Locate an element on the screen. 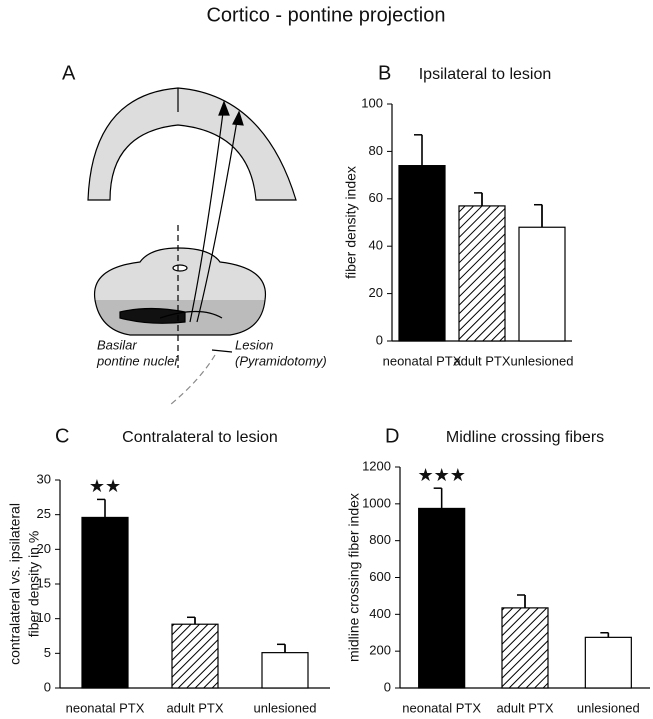 The image size is (653, 719). y-tick-label: 60 is located at coordinates (376, 197).